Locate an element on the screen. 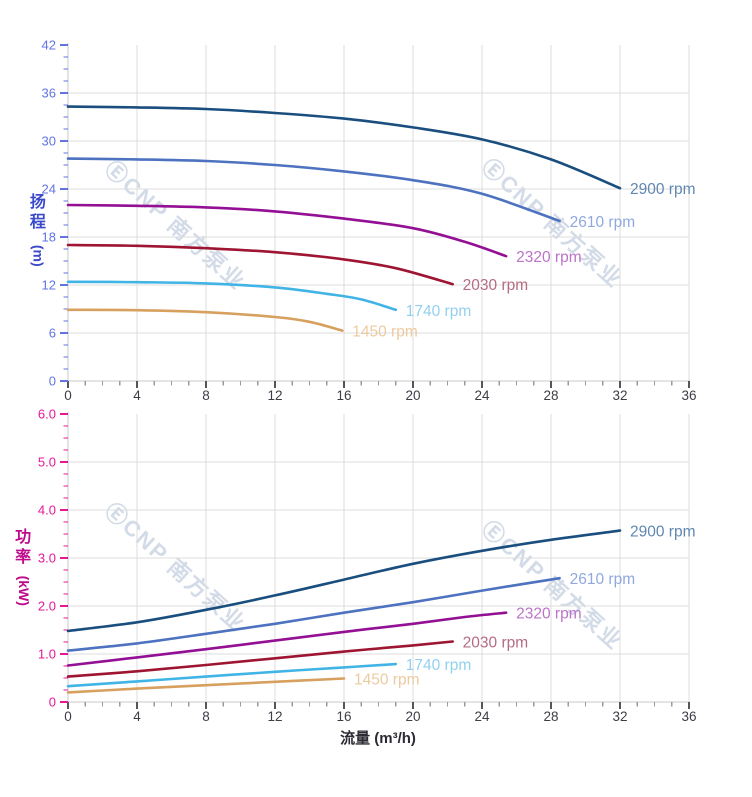  head-curve-1450-rpm is located at coordinates (205, 320).